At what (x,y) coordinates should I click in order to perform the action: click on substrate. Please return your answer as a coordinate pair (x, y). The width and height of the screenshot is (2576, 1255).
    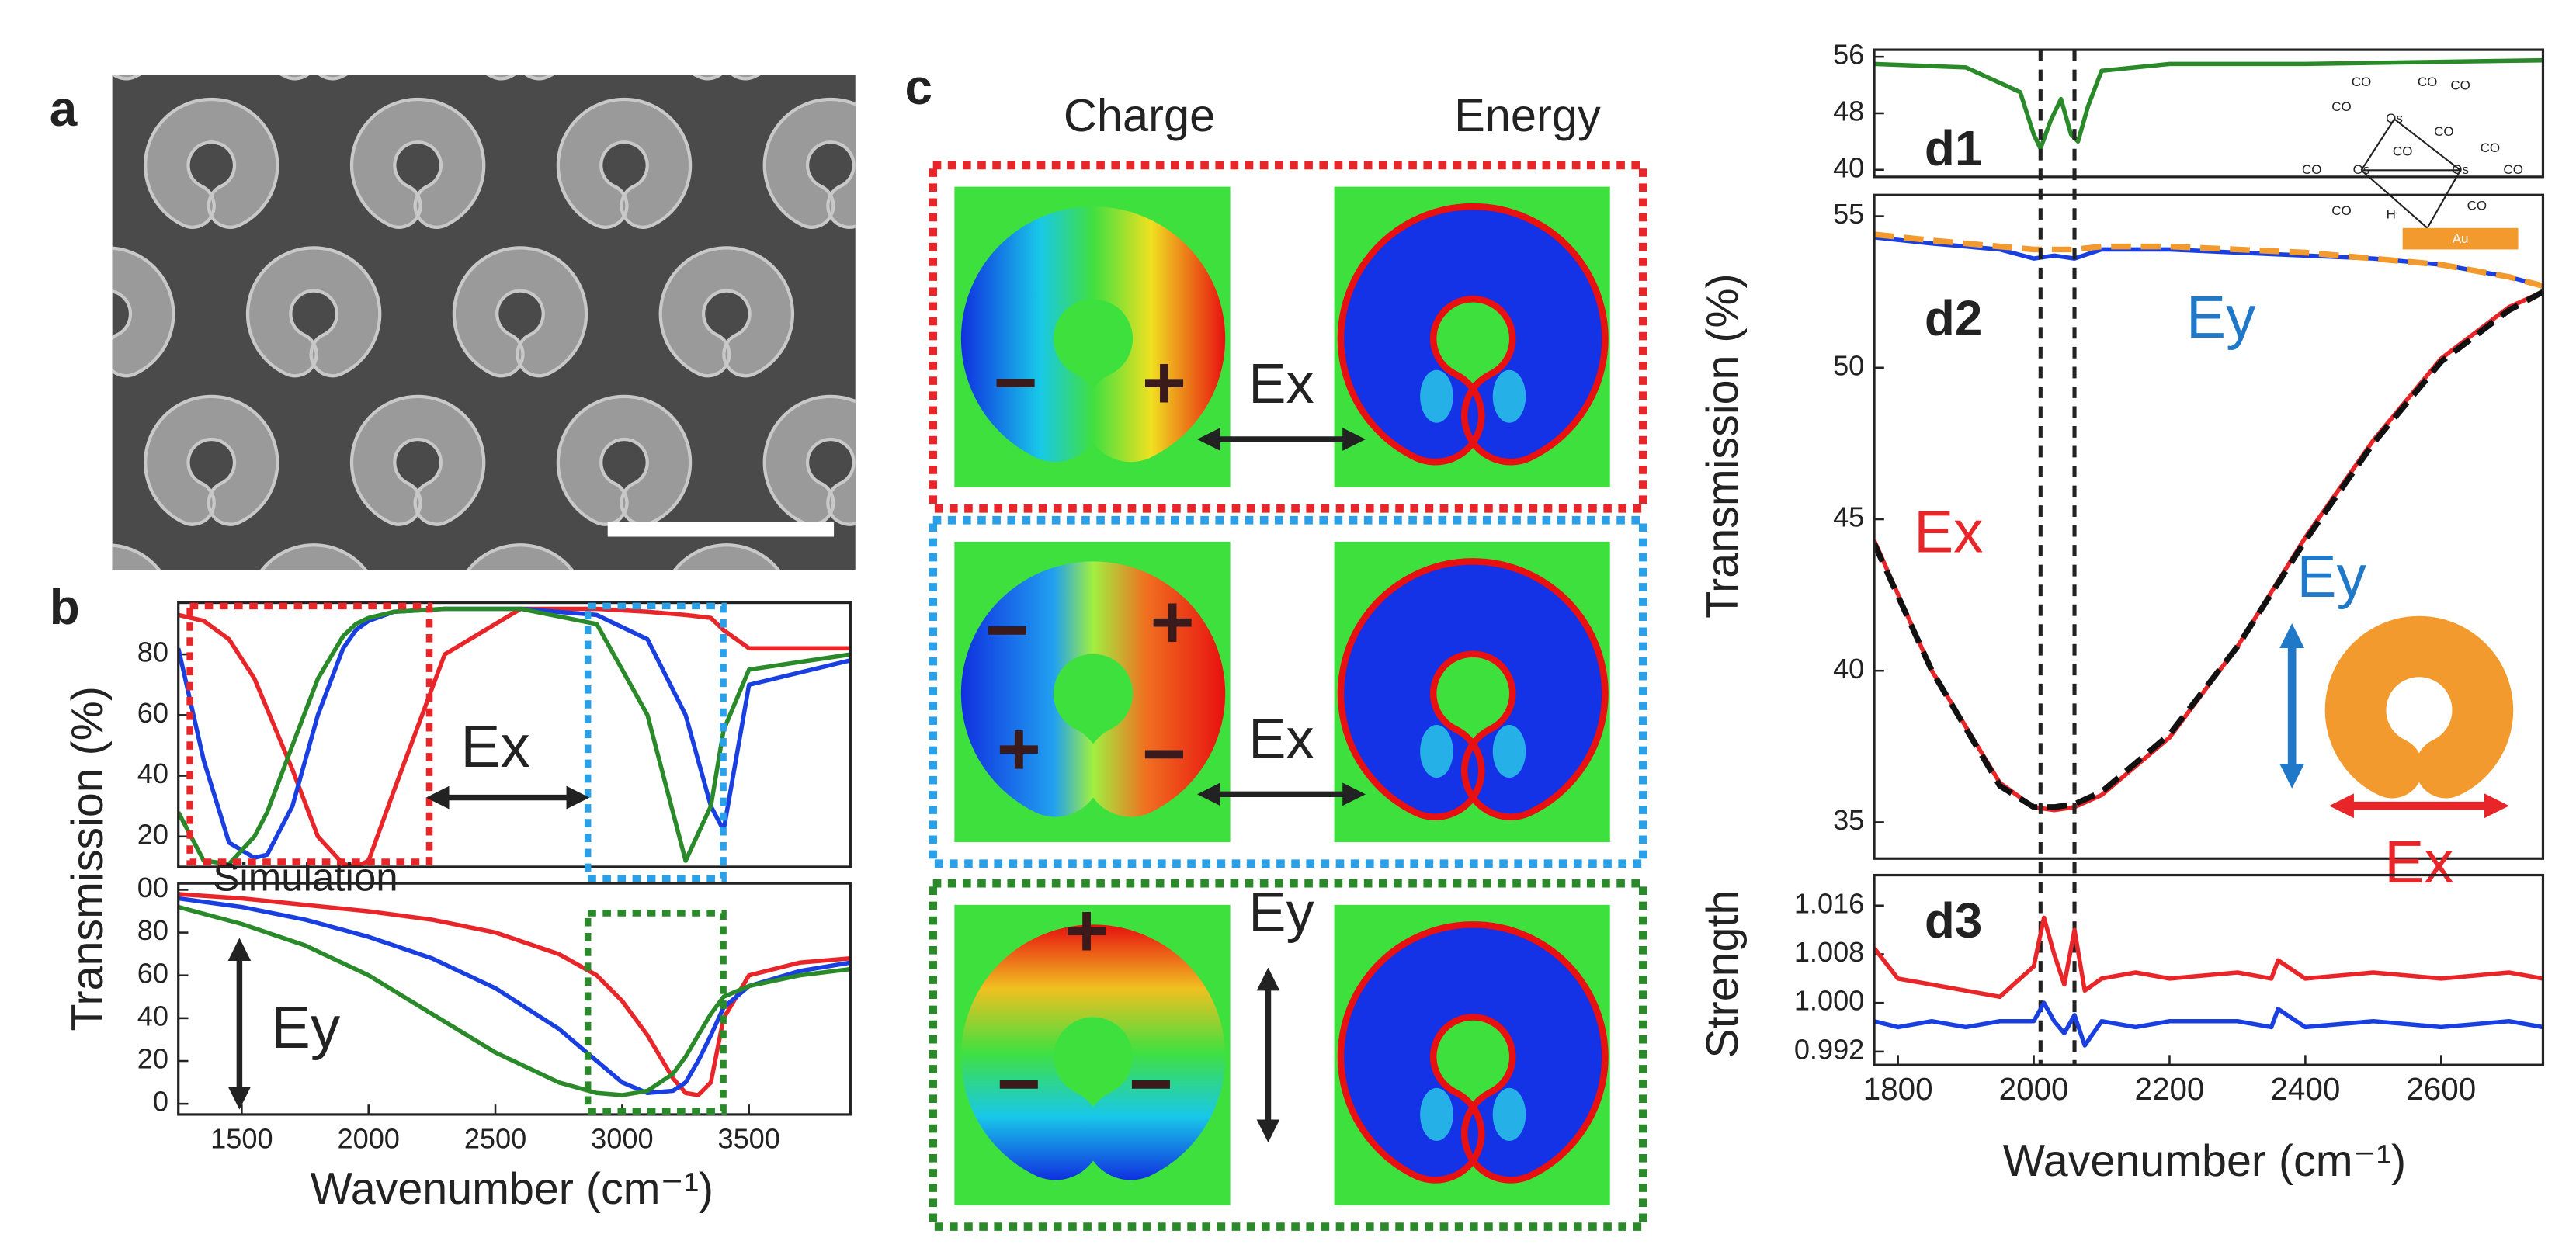
    Looking at the image, I should click on (2460, 239).